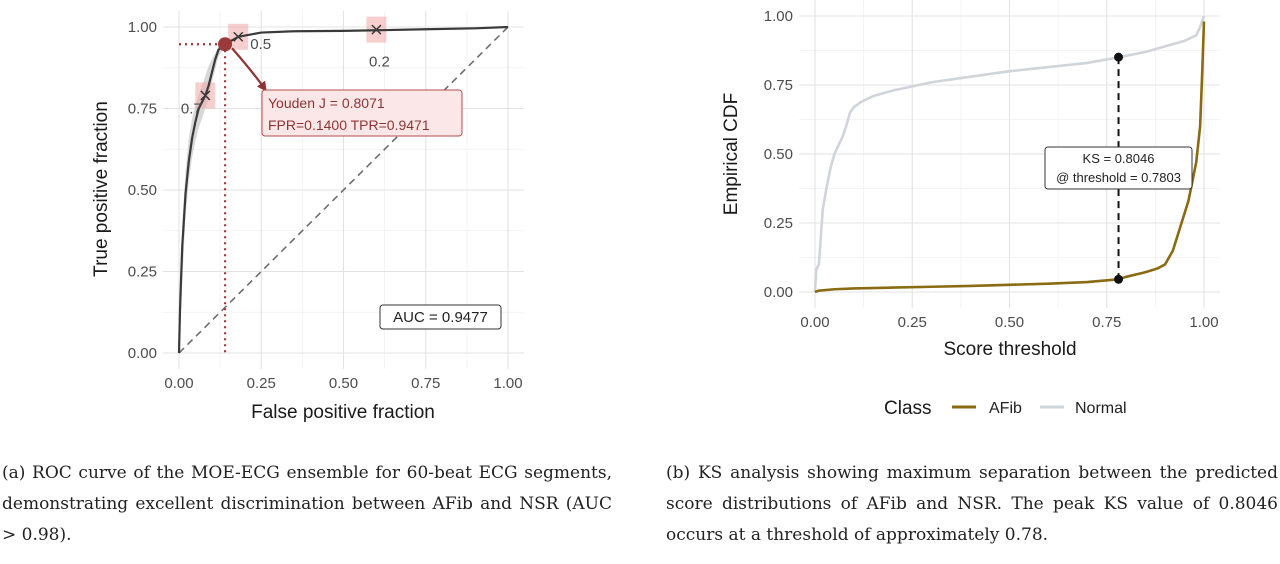  I want to click on roc-optimal-point, so click(225, 44).